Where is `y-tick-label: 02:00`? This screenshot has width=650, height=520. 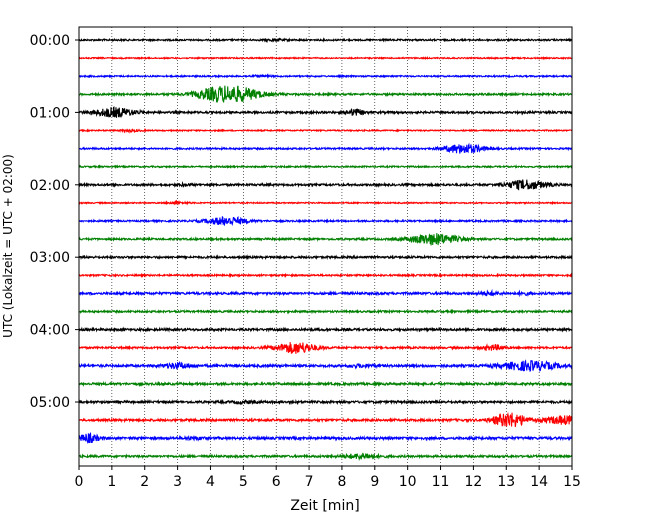
y-tick-label: 02:00 is located at coordinates (50, 186).